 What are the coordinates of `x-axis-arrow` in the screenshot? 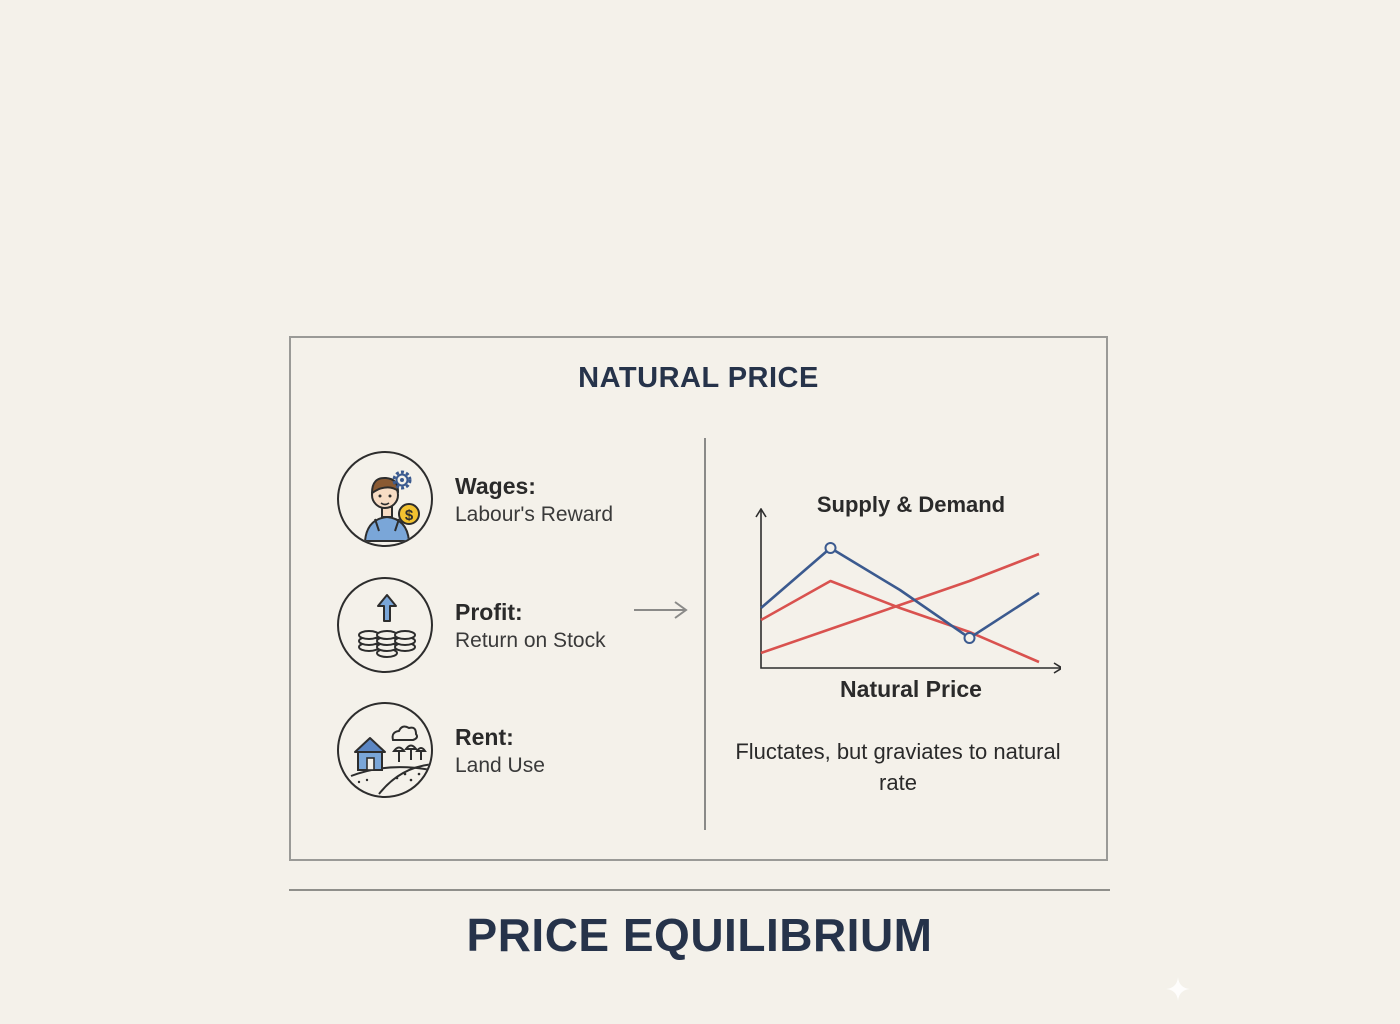 It's located at (1057, 668).